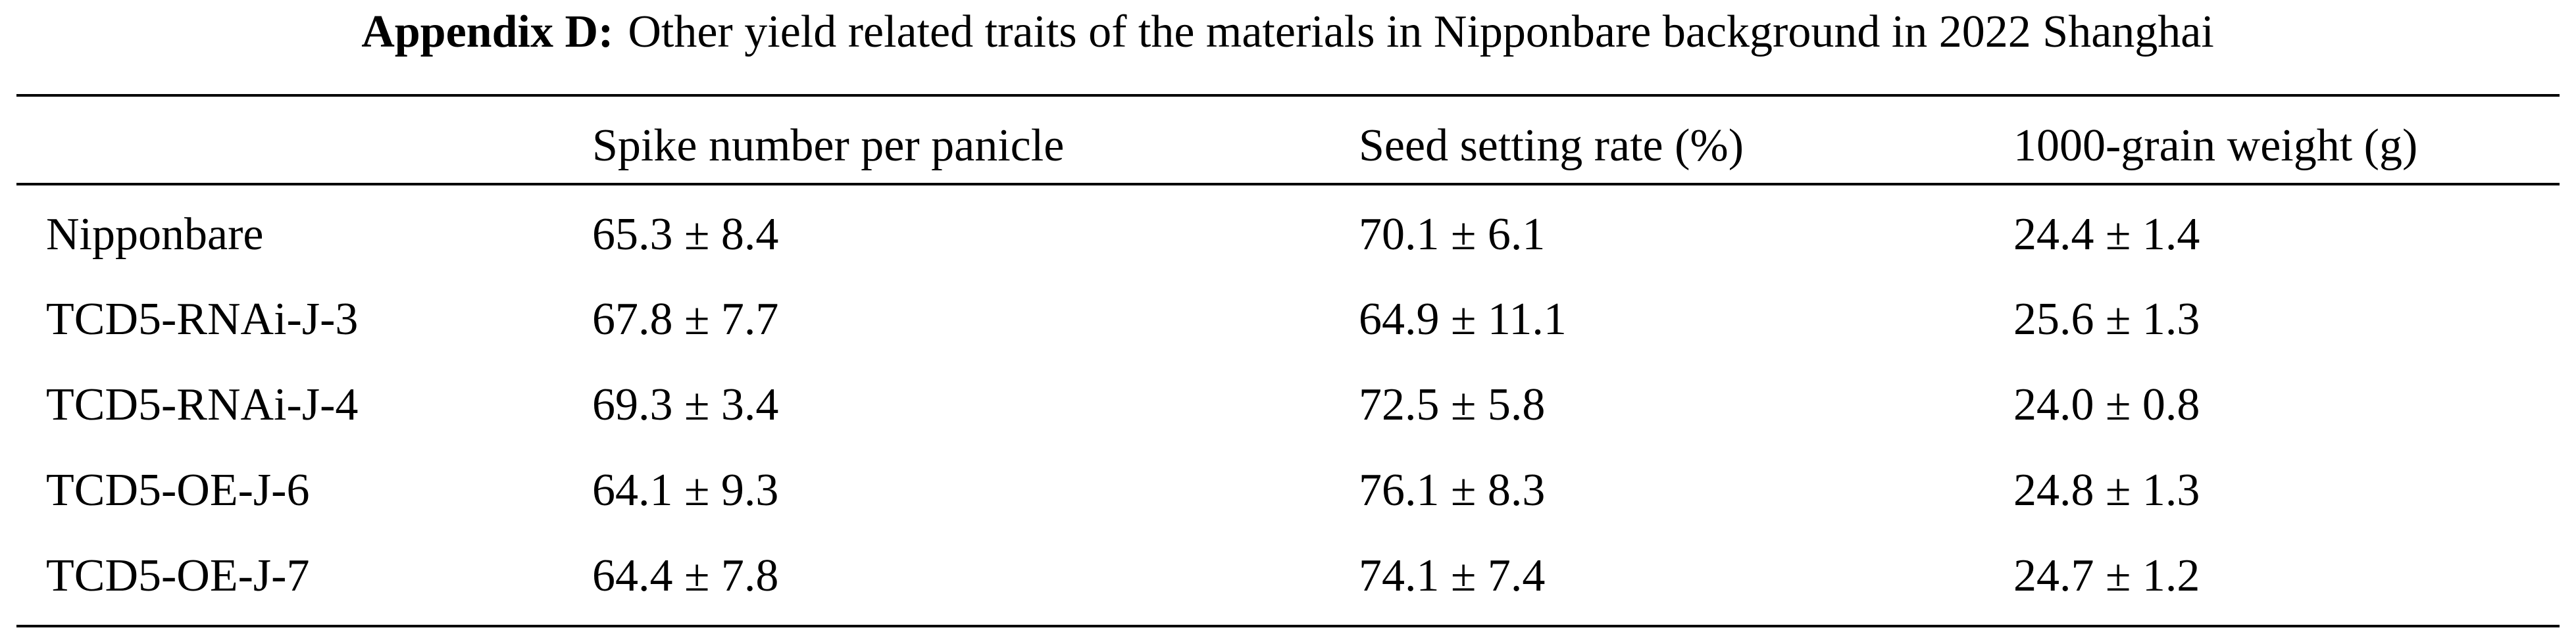 The width and height of the screenshot is (2576, 634). I want to click on cell: 76.1 ± 8.3, so click(1452, 490).